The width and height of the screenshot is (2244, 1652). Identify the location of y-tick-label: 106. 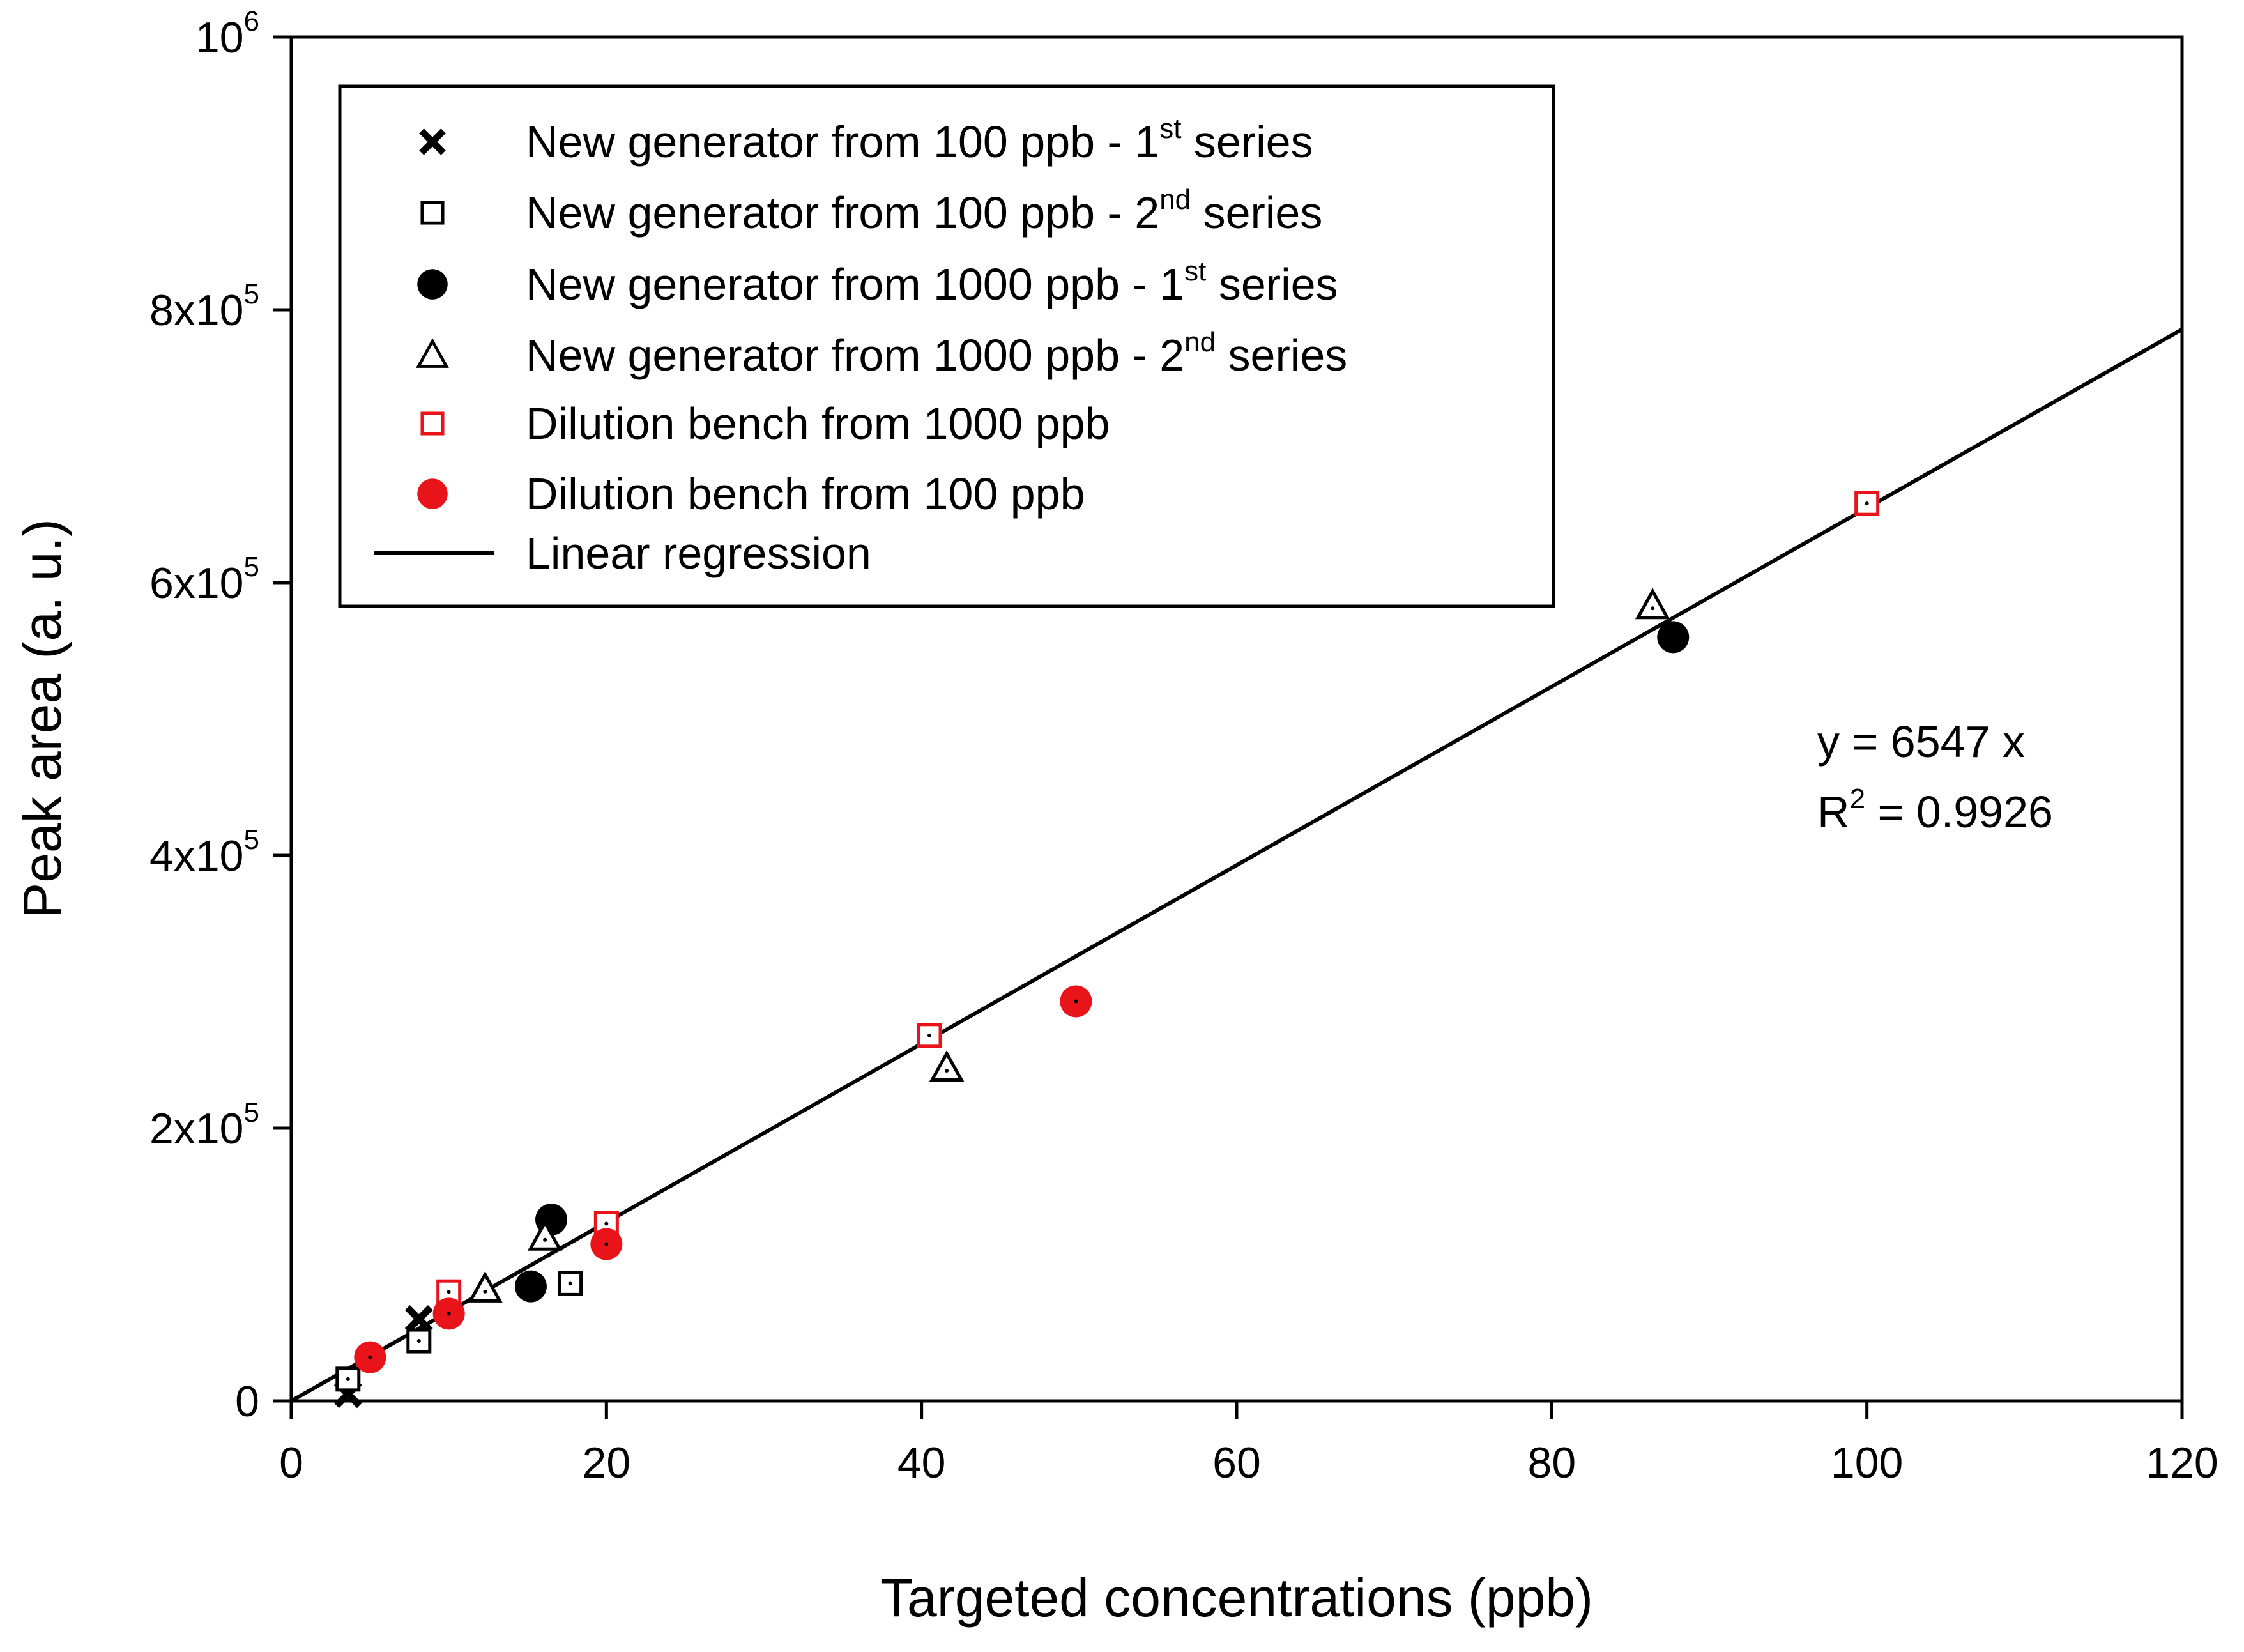
(227, 34).